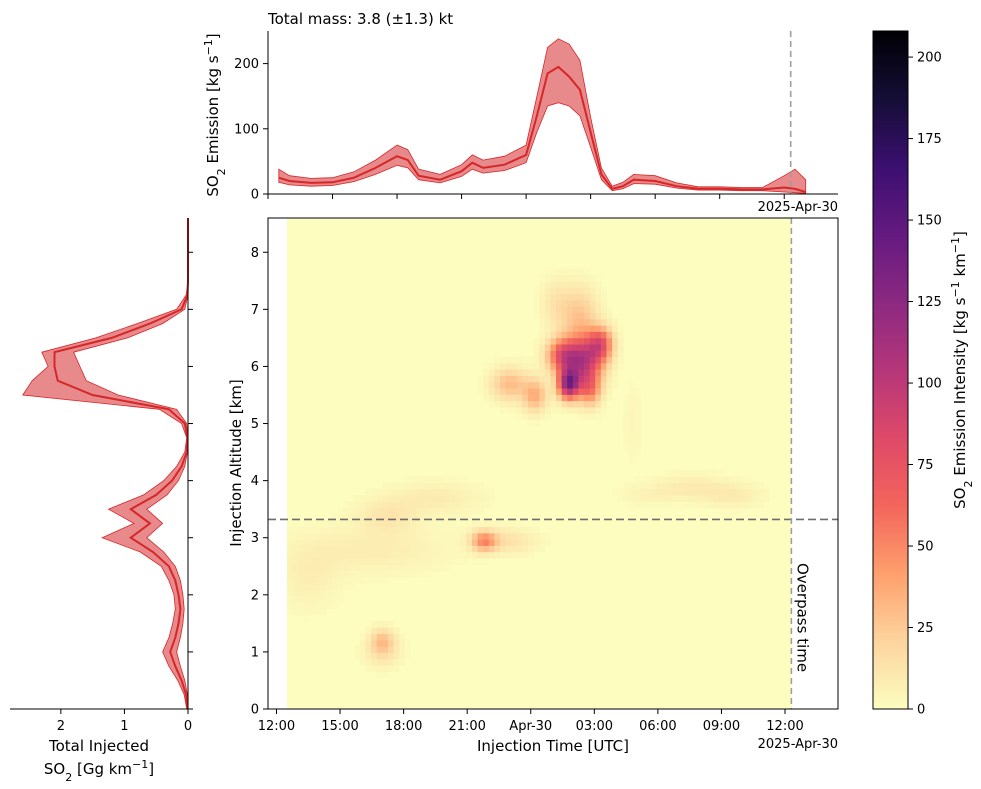 The image size is (981, 789). What do you see at coordinates (54, 769) in the screenshot?
I see `left-xlabel-main: SO` at bounding box center [54, 769].